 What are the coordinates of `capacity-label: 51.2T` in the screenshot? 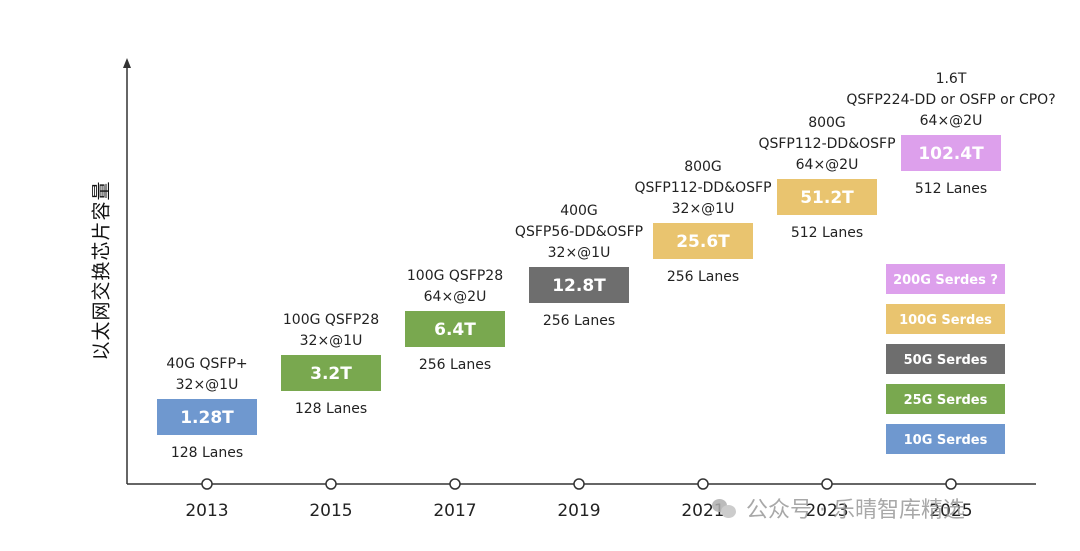 It's located at (827, 198).